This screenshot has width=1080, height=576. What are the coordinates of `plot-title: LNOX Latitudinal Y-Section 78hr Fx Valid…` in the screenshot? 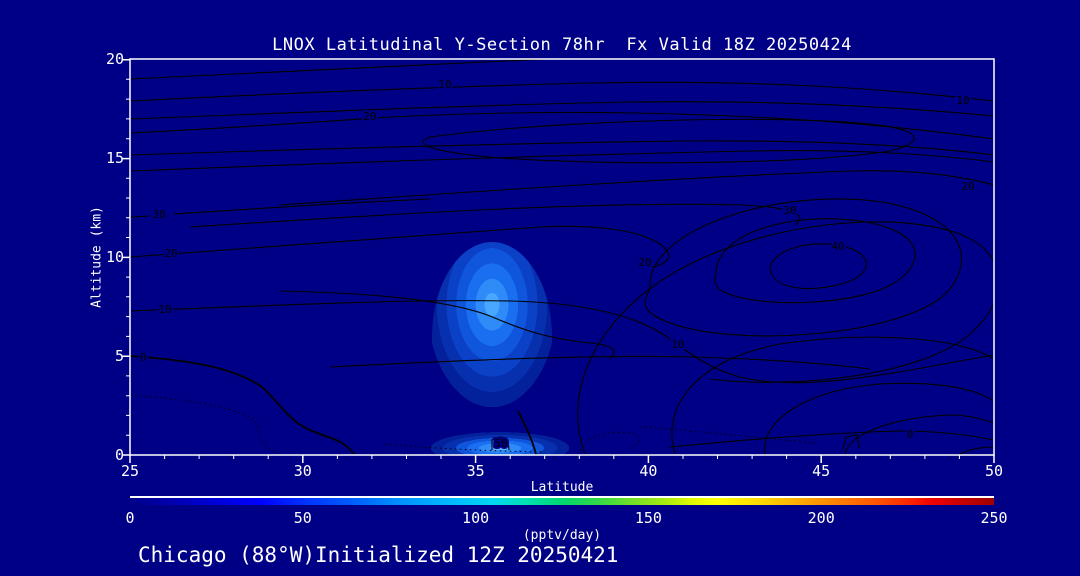 It's located at (562, 45).